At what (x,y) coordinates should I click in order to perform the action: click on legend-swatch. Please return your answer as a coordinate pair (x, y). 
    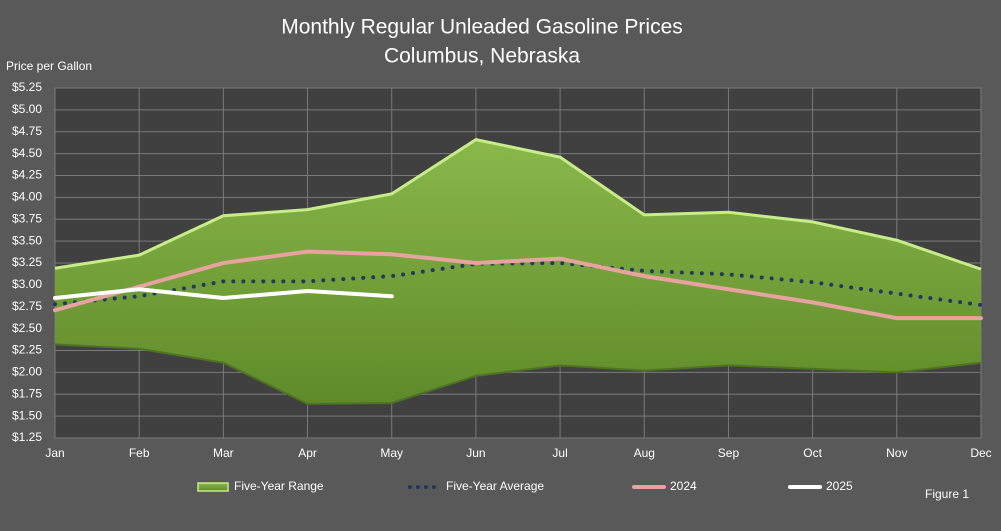
    Looking at the image, I should click on (213, 487).